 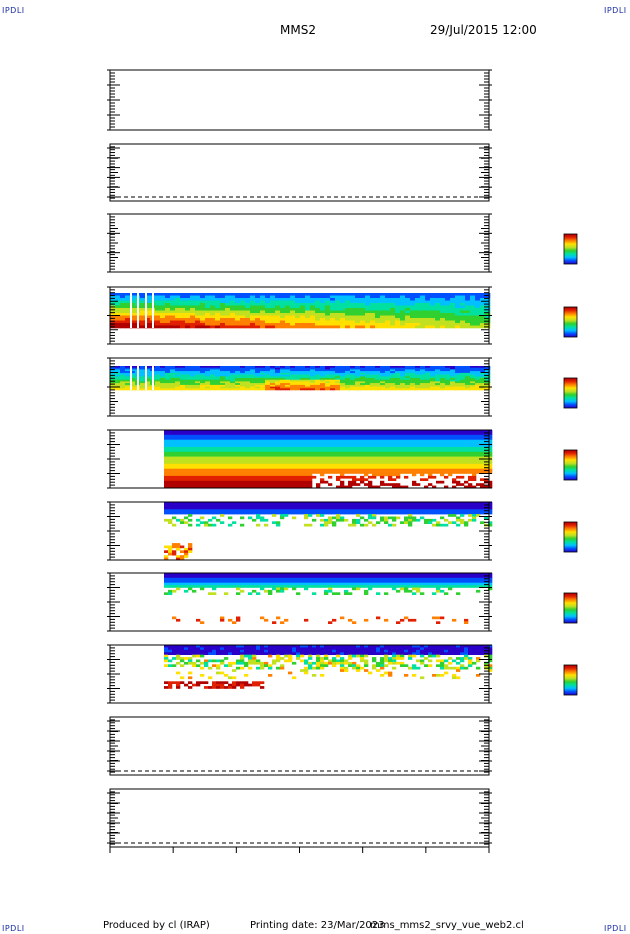 What do you see at coordinates (615, 928) in the screenshot?
I see `corner-label-bottom-right: IPDLI` at bounding box center [615, 928].